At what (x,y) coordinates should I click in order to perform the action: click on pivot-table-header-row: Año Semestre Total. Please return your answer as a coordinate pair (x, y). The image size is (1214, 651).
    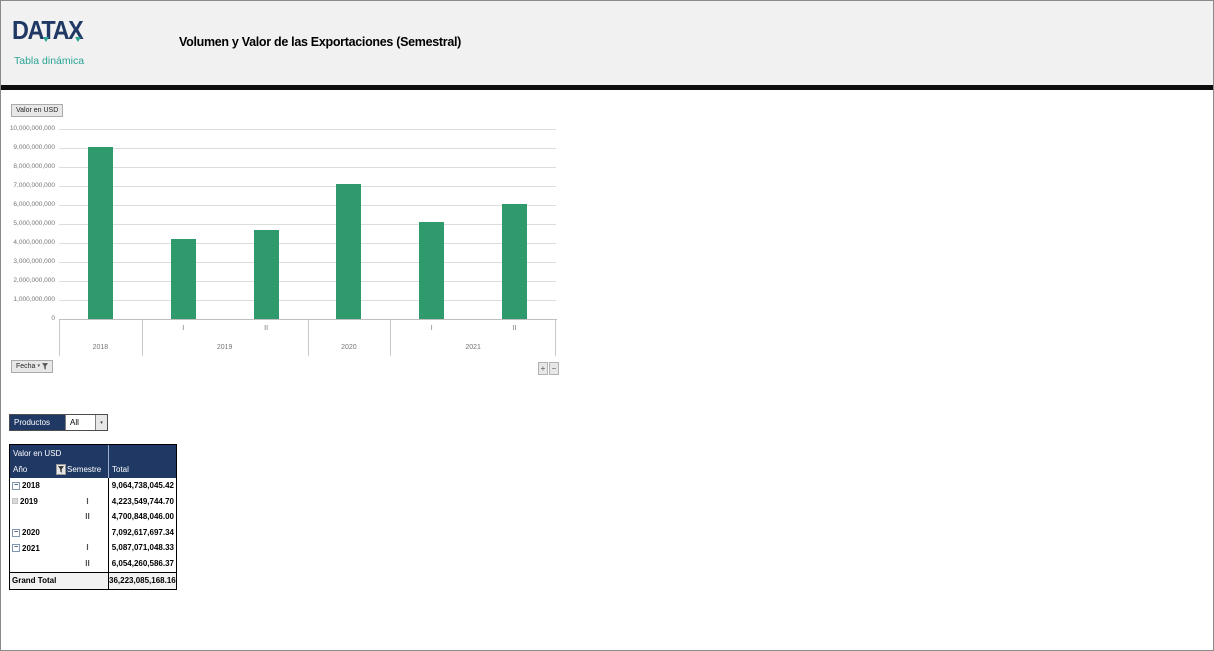
    Looking at the image, I should click on (93, 469).